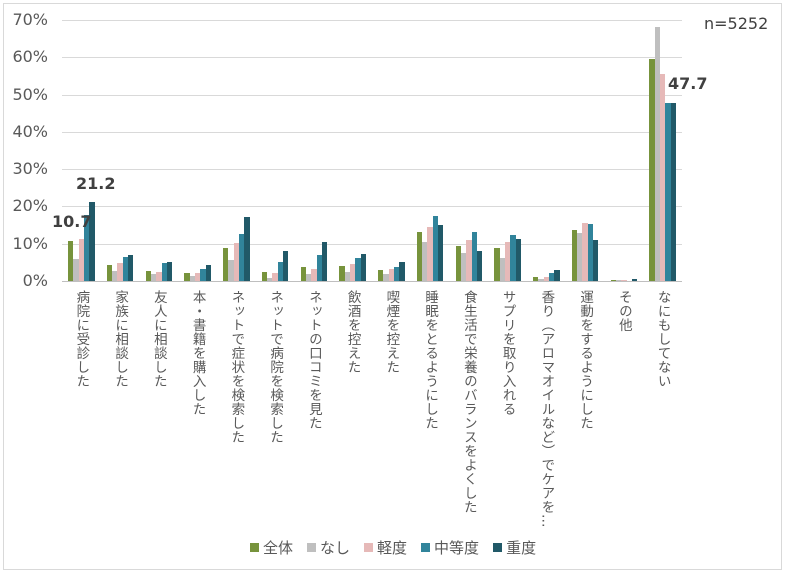  What do you see at coordinates (30, 19) in the screenshot?
I see `y-tick-label: 70%` at bounding box center [30, 19].